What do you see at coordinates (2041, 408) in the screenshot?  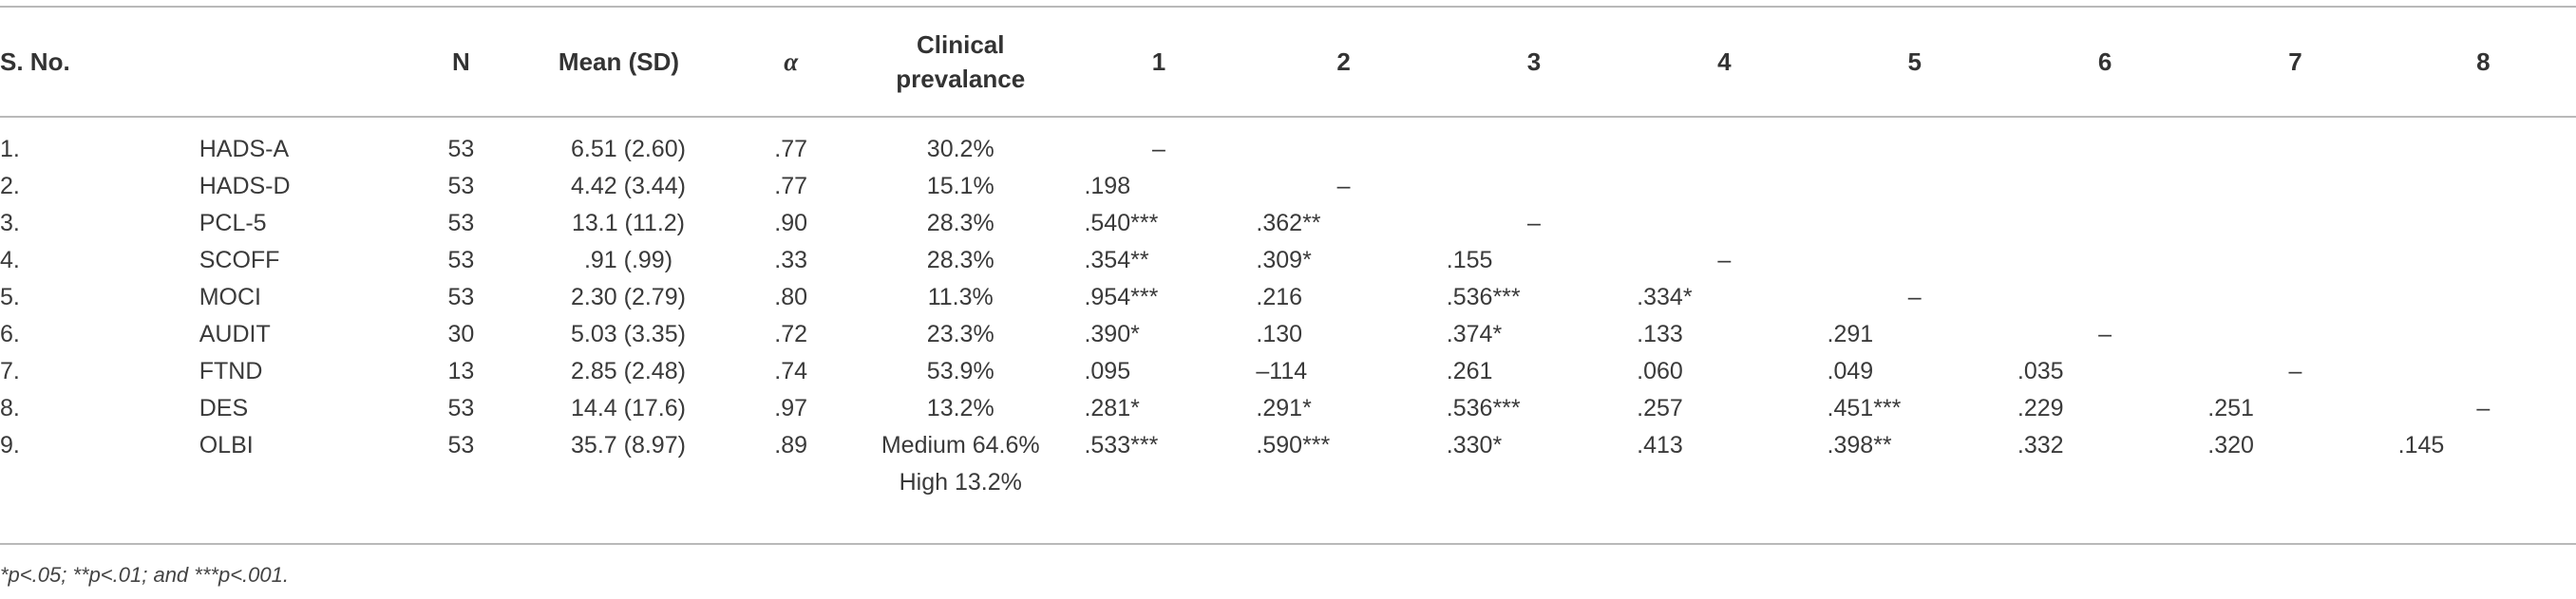 I see `correlation-cell: .229` at bounding box center [2041, 408].